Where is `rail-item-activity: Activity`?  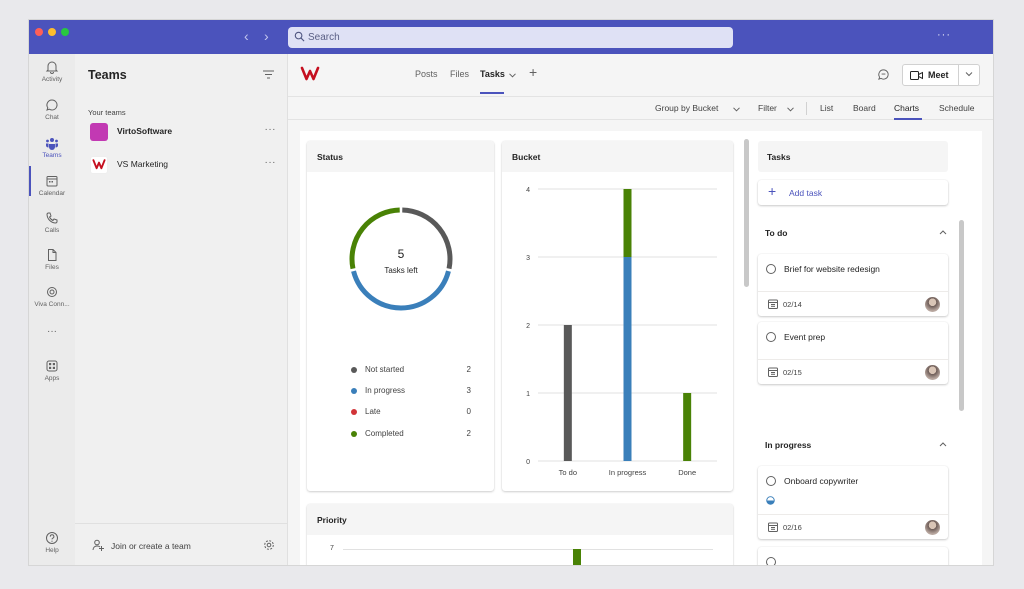 rail-item-activity: Activity is located at coordinates (52, 71).